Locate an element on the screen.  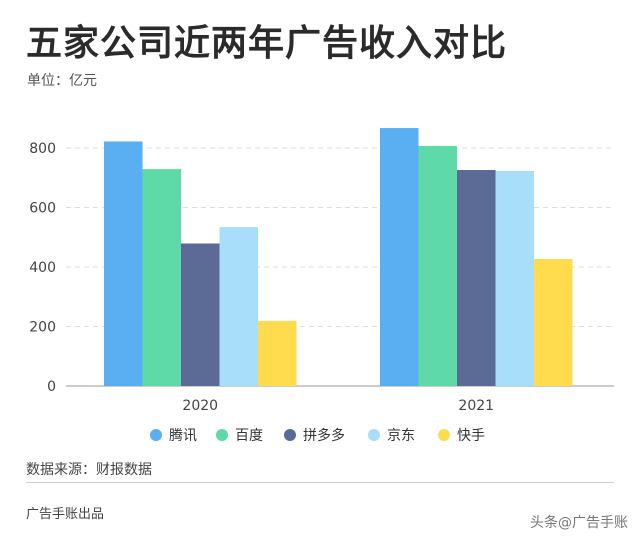
credit-text: 广告手账出品 is located at coordinates (65, 514).